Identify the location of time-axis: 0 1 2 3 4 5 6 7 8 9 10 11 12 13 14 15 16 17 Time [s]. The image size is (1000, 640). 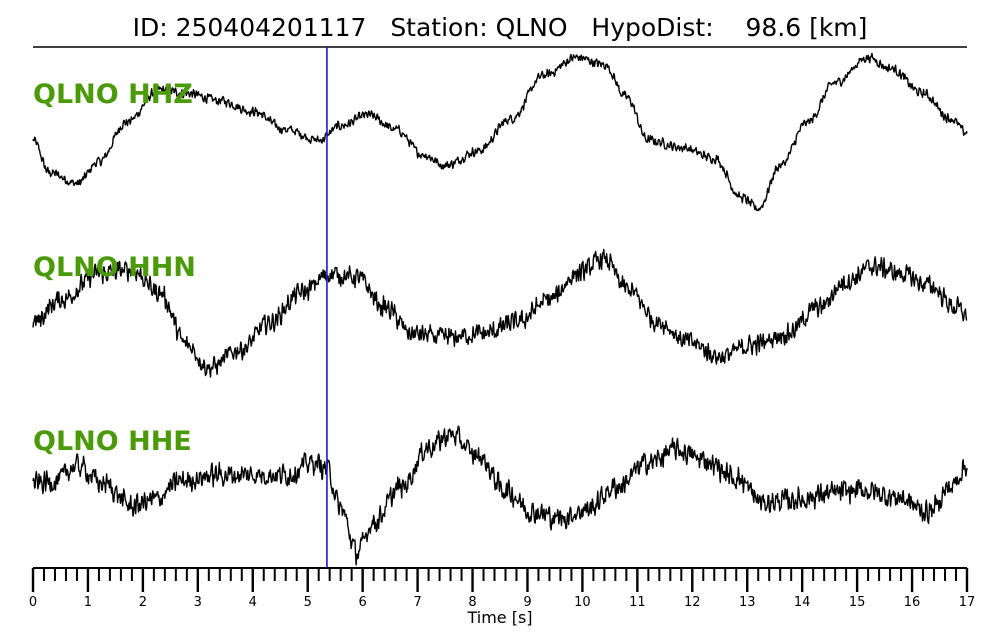
(502, 597).